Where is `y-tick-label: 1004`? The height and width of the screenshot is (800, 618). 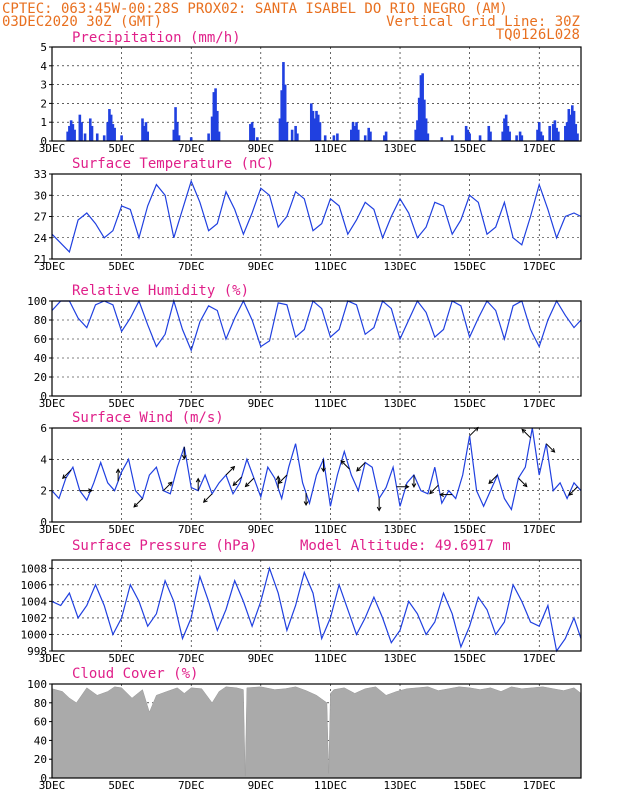 y-tick-label: 1004 is located at coordinates (34, 601).